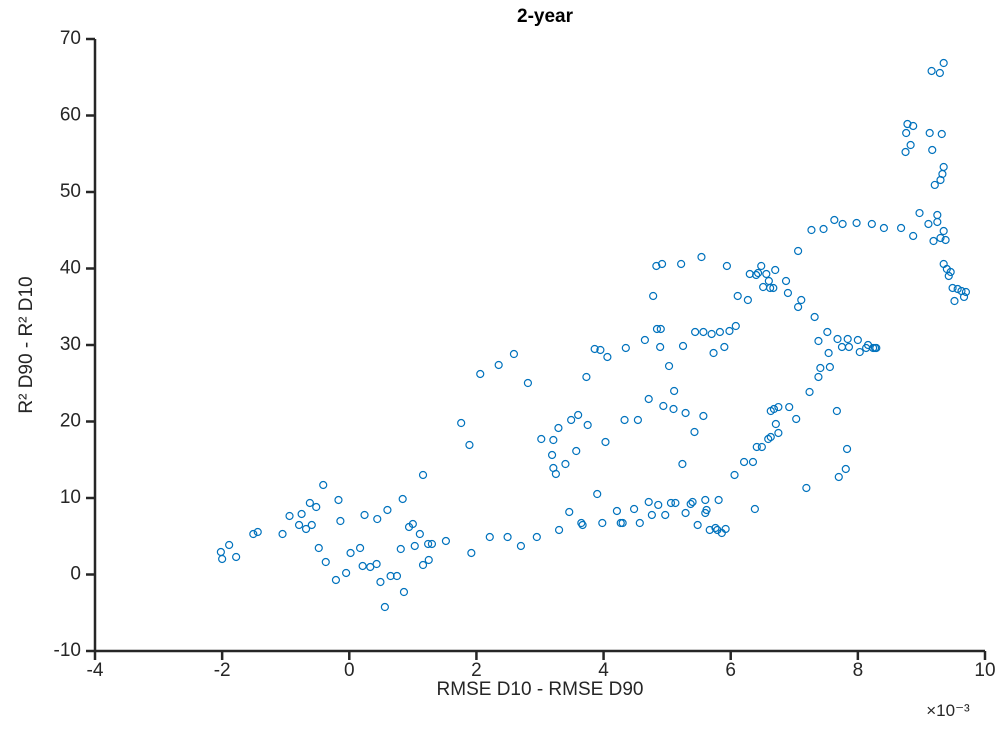 The width and height of the screenshot is (1003, 730). Describe the element at coordinates (70, 497) in the screenshot. I see `y-tick-label: 10` at that location.